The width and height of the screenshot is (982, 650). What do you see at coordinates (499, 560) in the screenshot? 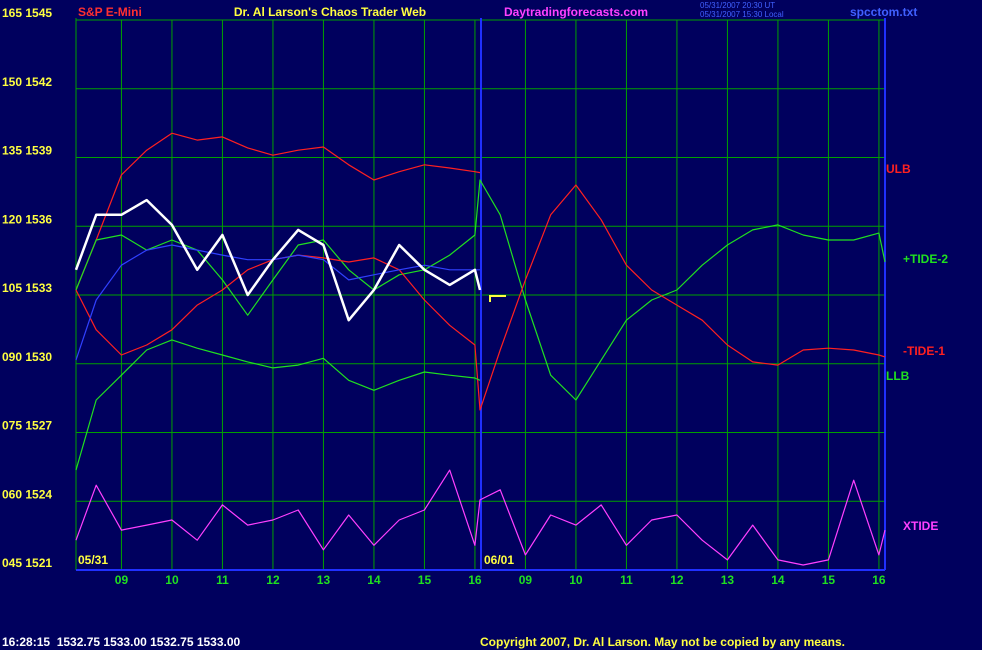
I see `day-label: 06/01` at bounding box center [499, 560].